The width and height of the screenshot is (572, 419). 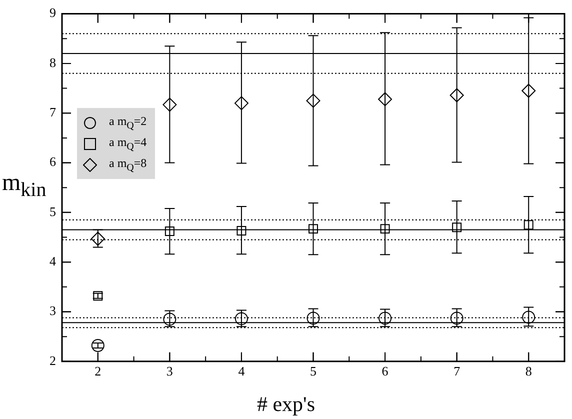 I want to click on x-tick-label: 7, so click(x=457, y=371).